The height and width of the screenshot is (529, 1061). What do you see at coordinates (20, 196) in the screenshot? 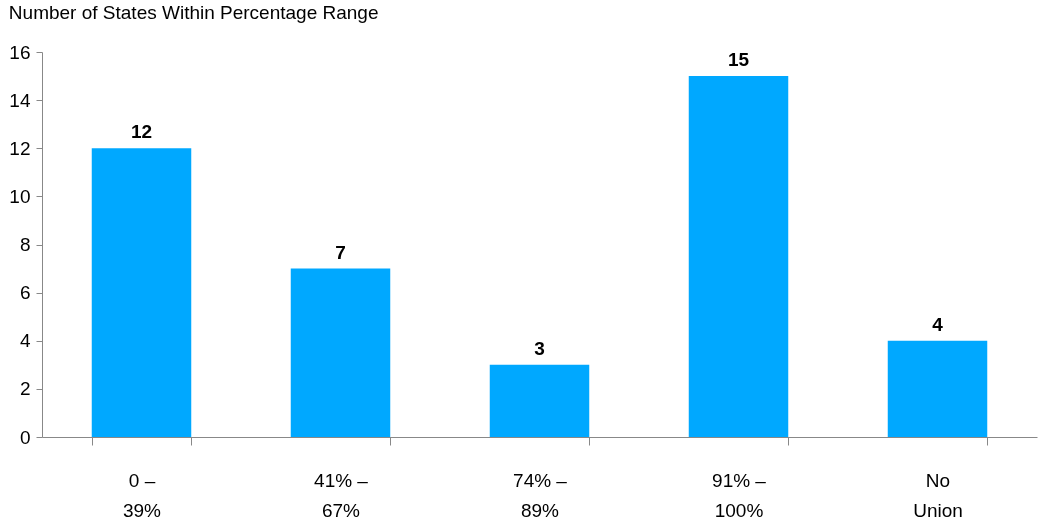
I see `y-tick-label: 10` at bounding box center [20, 196].